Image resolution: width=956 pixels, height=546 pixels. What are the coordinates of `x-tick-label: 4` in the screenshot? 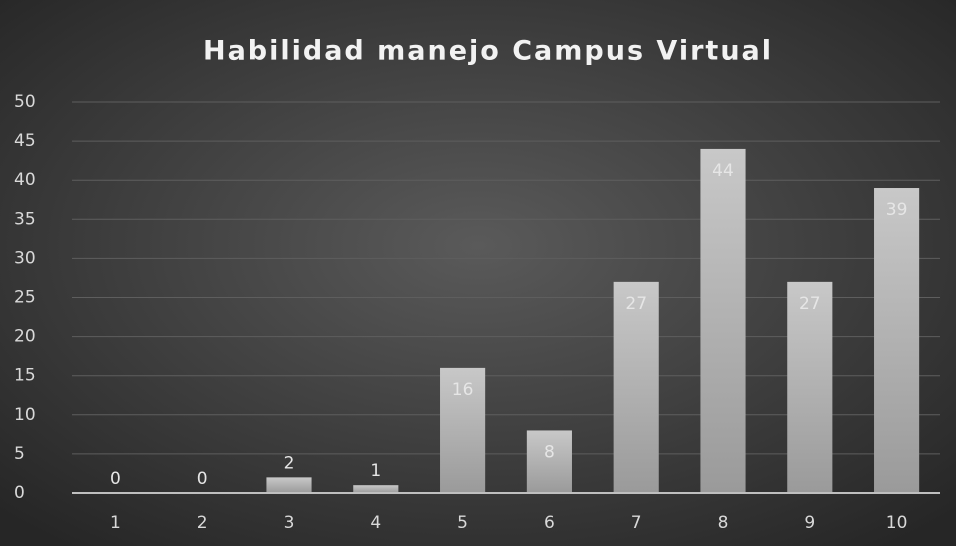 It's located at (375, 523).